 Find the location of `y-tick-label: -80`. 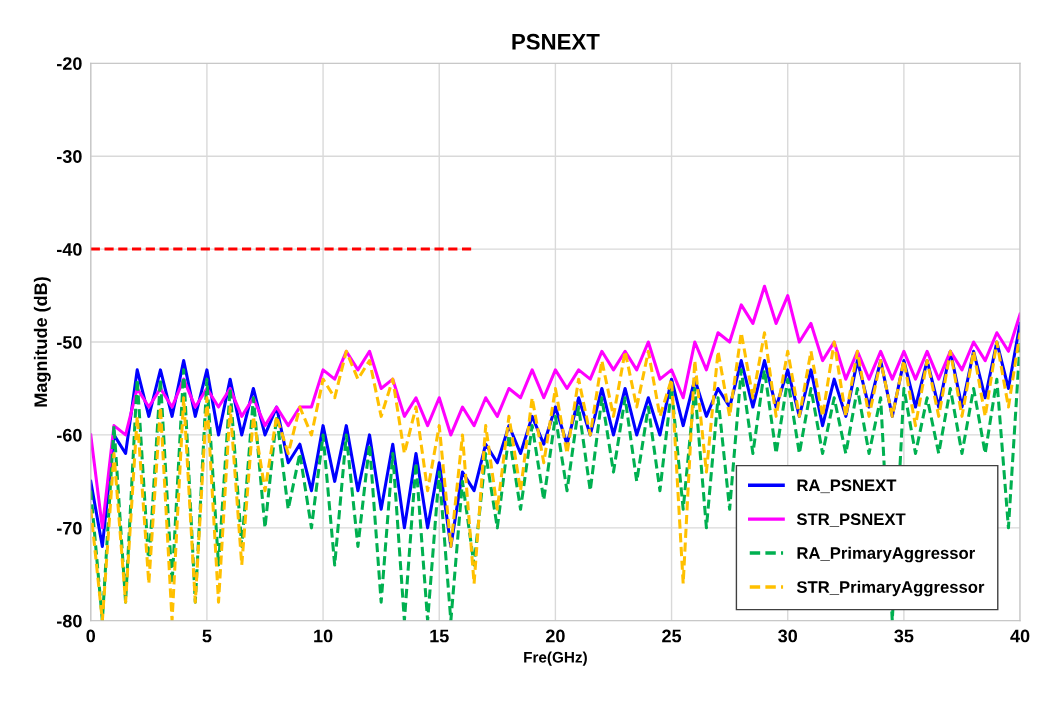

y-tick-label: -80 is located at coordinates (69, 621).